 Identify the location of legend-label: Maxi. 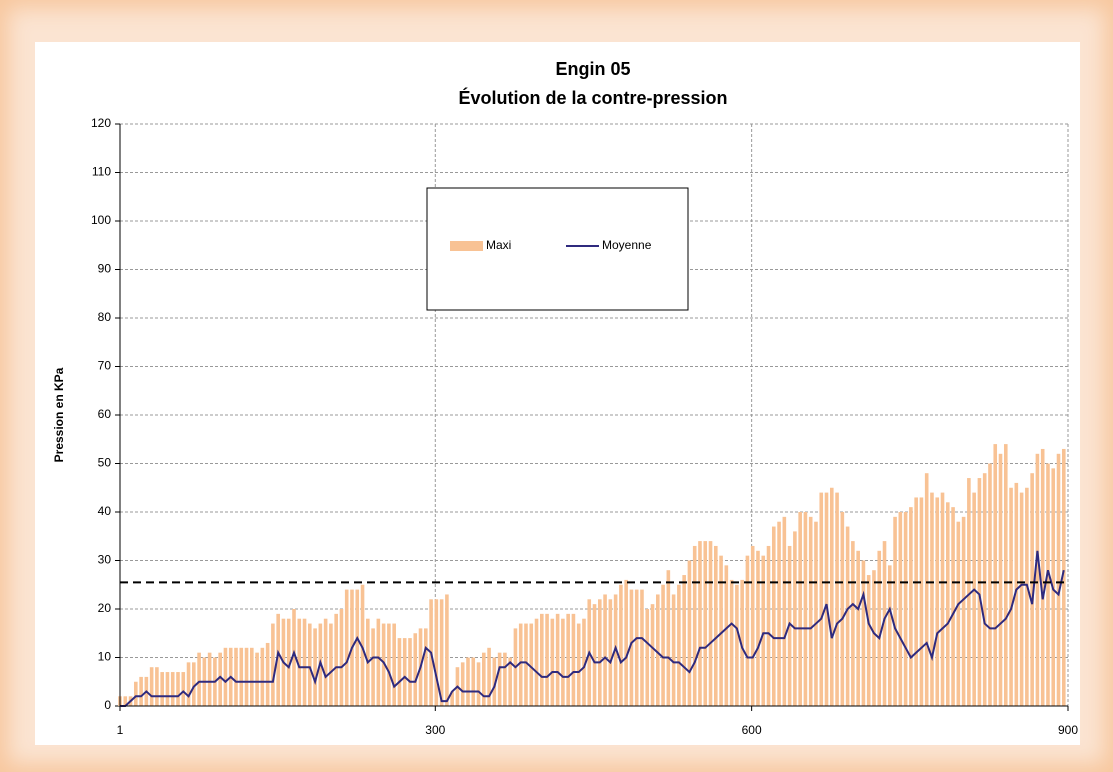
(498, 245).